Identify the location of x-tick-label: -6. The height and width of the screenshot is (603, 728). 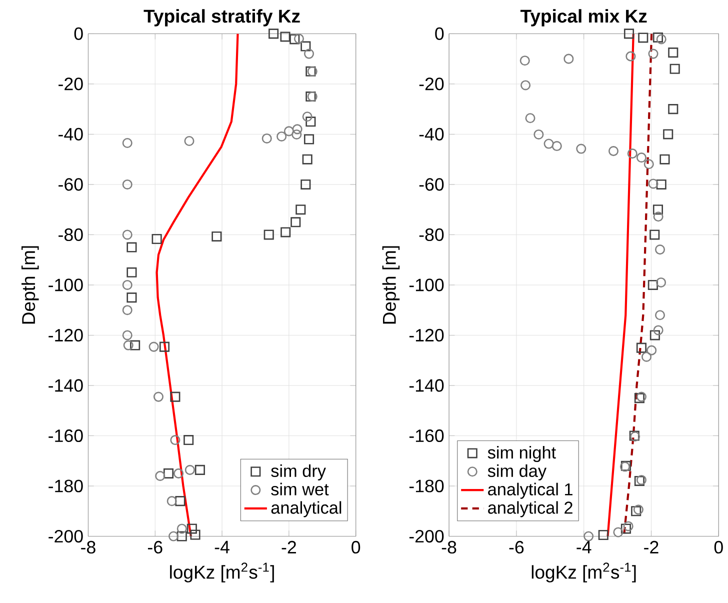
(516, 547).